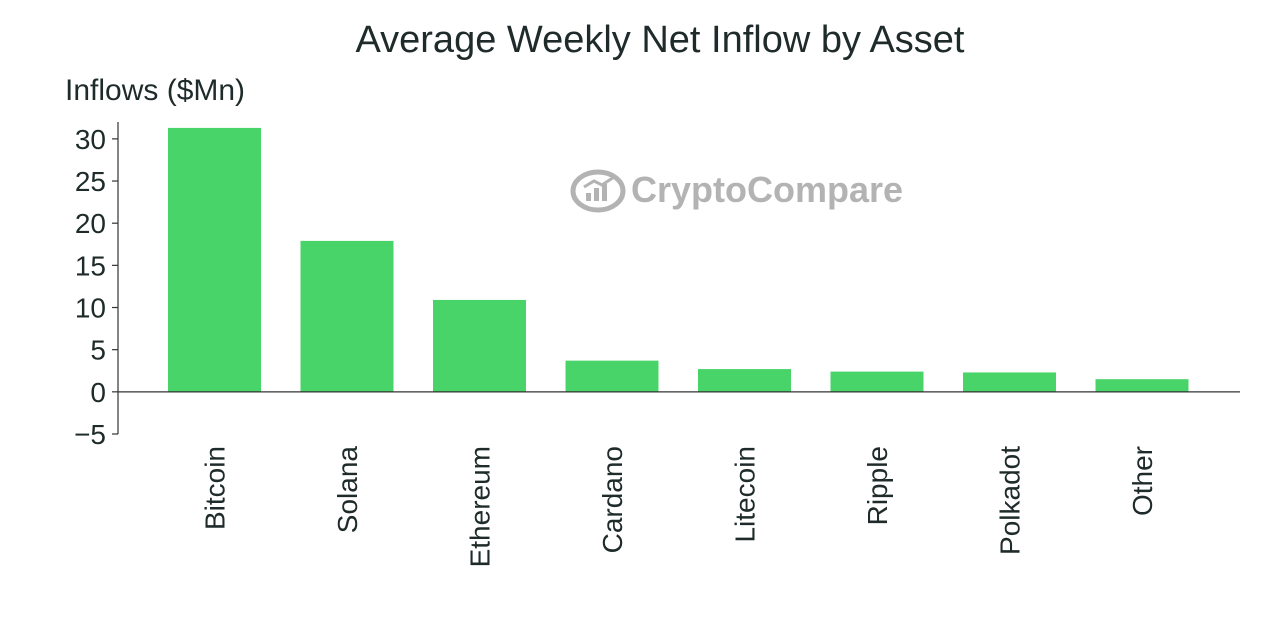 The image size is (1280, 635). What do you see at coordinates (479, 345) in the screenshot?
I see `bar-ethereum` at bounding box center [479, 345].